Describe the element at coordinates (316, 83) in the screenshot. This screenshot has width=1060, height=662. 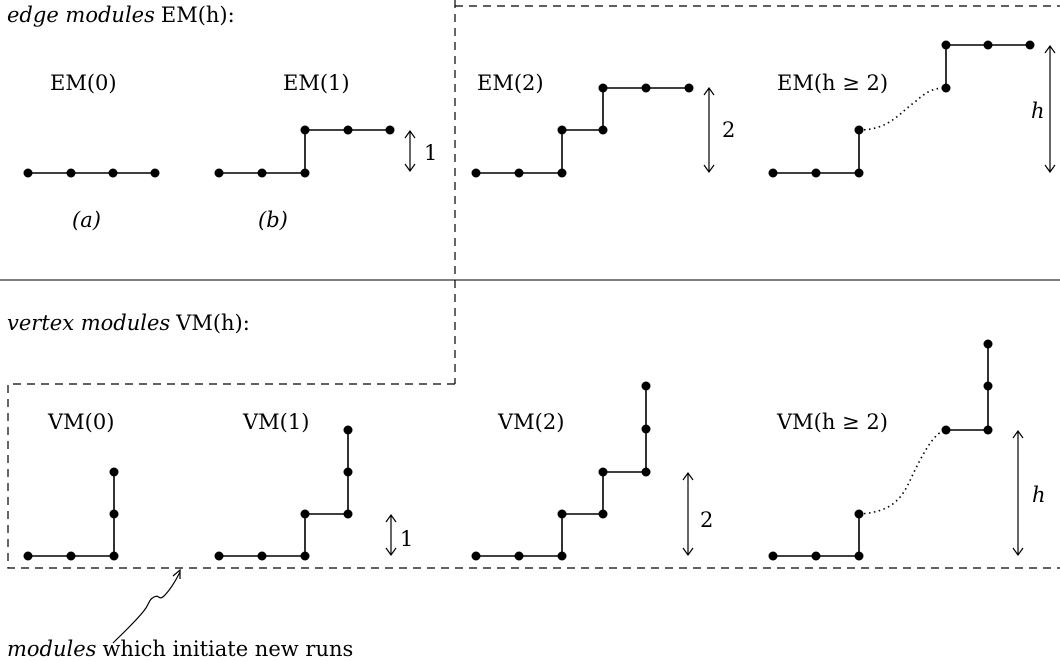
I see `module-label: EM(1)` at that location.